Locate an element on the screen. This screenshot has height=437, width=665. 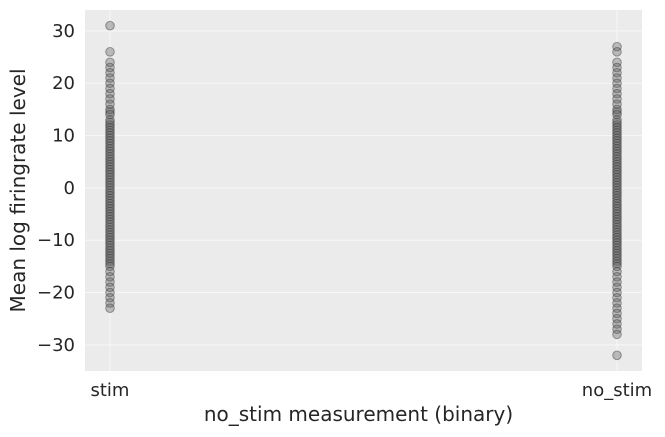
x-tick-labels: stim no_stim is located at coordinates (372, 390).